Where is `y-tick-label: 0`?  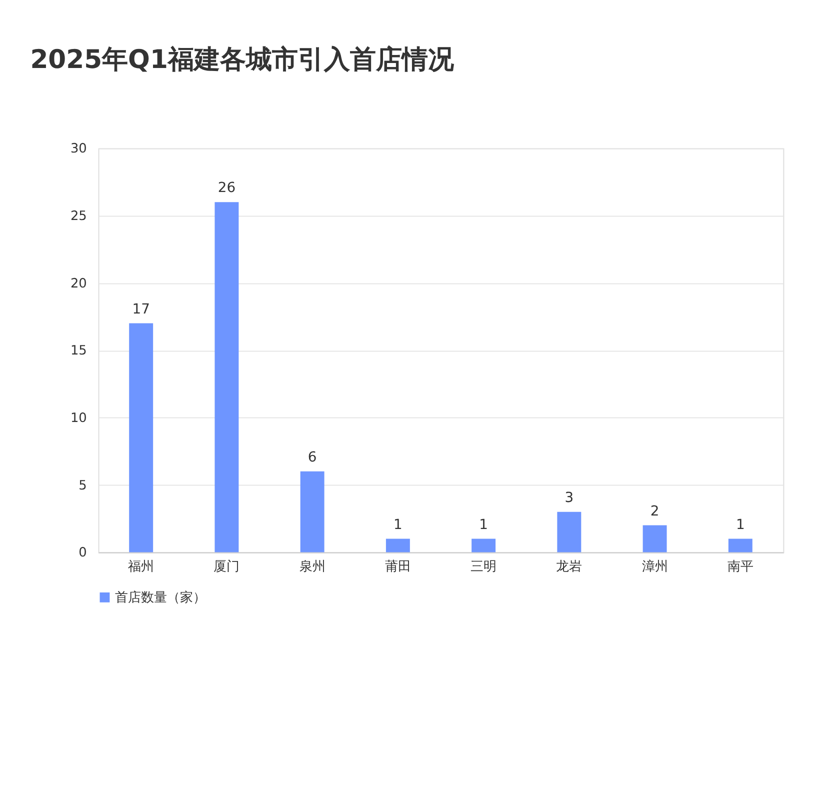
y-tick-label: 0 is located at coordinates (82, 553).